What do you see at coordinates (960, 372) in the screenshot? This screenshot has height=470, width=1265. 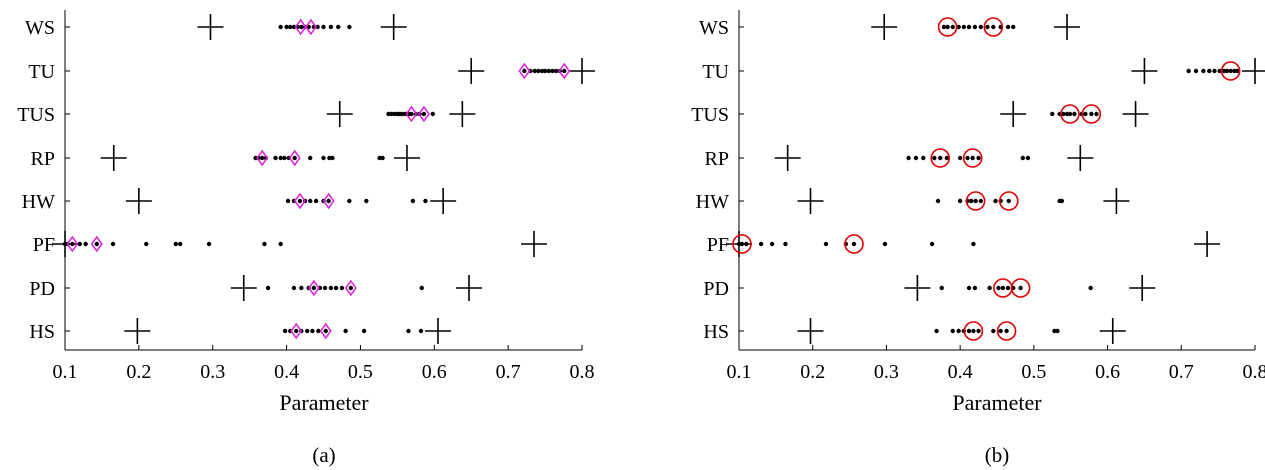 I see `x-tick-label: 0.4` at bounding box center [960, 372].